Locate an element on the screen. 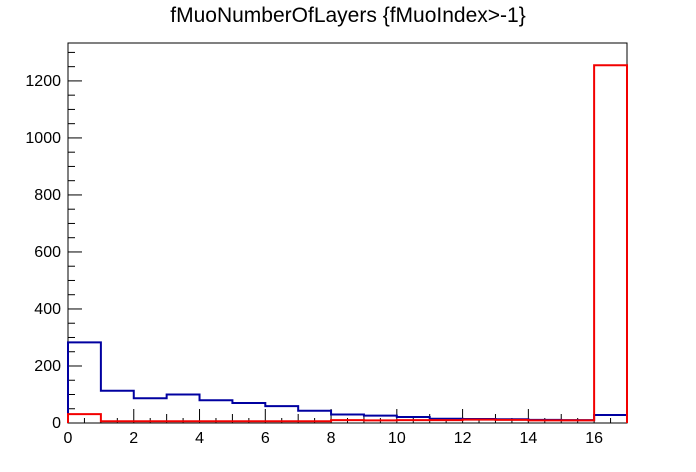 This screenshot has height=472, width=696. y-tick-label: 1000 is located at coordinates (43, 138).